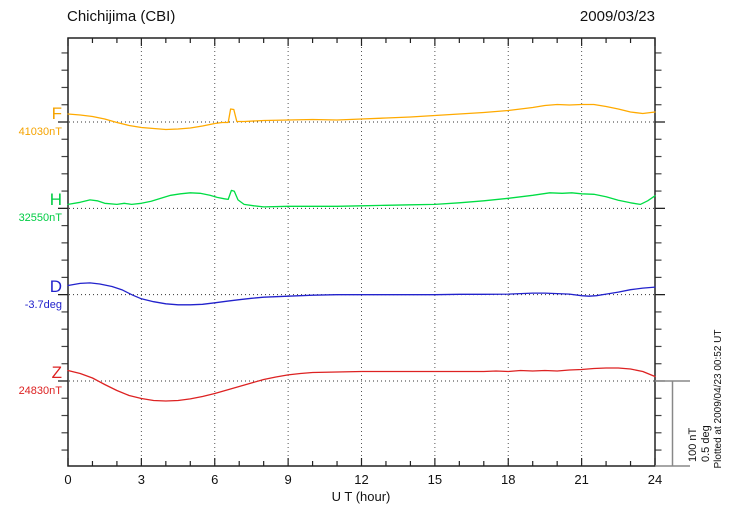  I want to click on x-tick-label-18: 18, so click(508, 479).